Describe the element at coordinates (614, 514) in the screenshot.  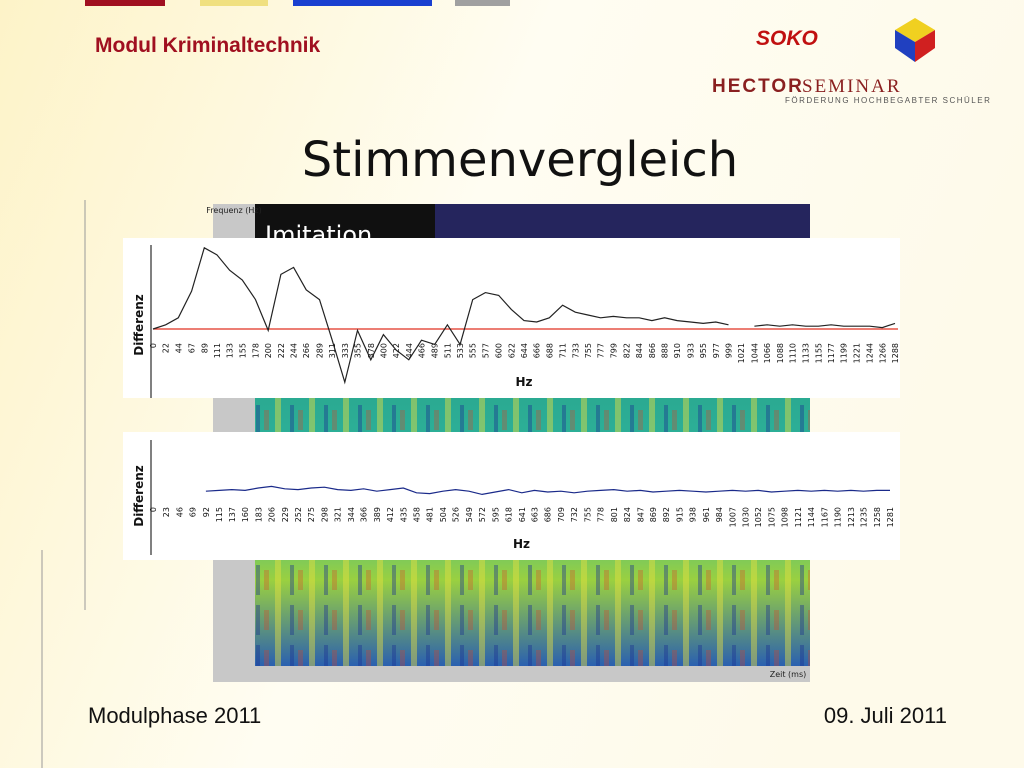
I see `x-tick-label: 801` at that location.